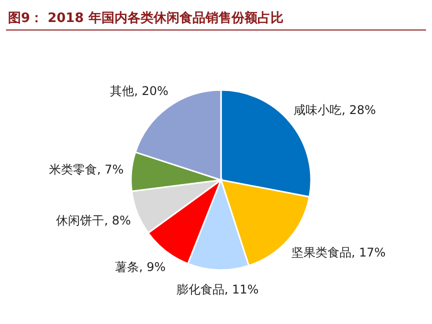 The image size is (432, 324). What do you see at coordinates (146, 18) in the screenshot?
I see `chart-title: 图9： 2018 年国内各类休闲食品销售份额占比` at bounding box center [146, 18].